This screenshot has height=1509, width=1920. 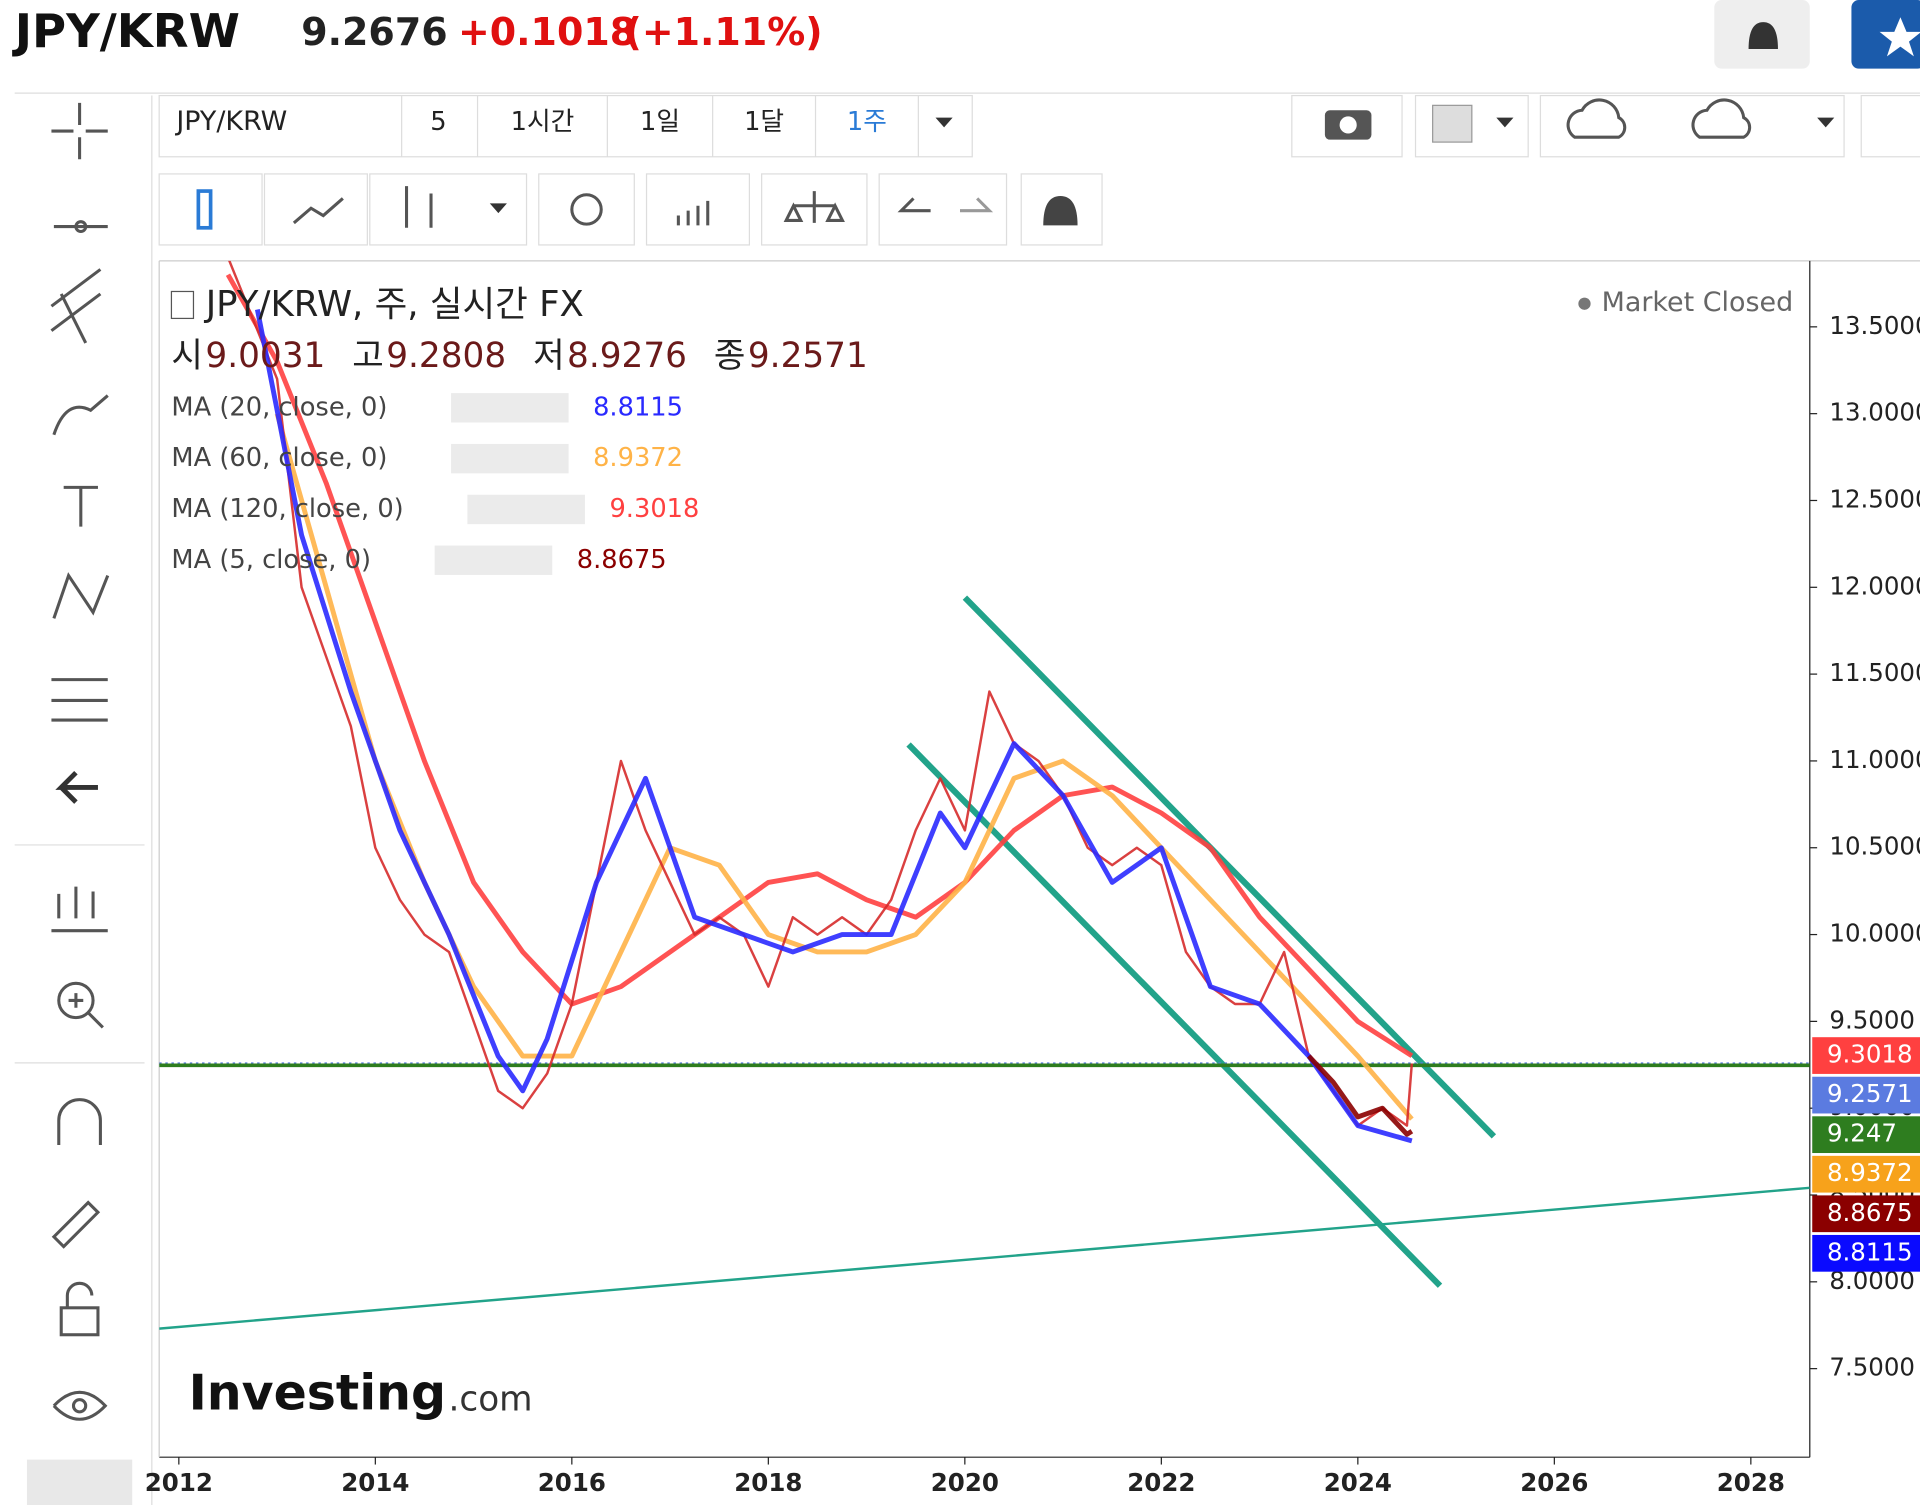 I want to click on x-tick-label: 2016, so click(x=572, y=1482).